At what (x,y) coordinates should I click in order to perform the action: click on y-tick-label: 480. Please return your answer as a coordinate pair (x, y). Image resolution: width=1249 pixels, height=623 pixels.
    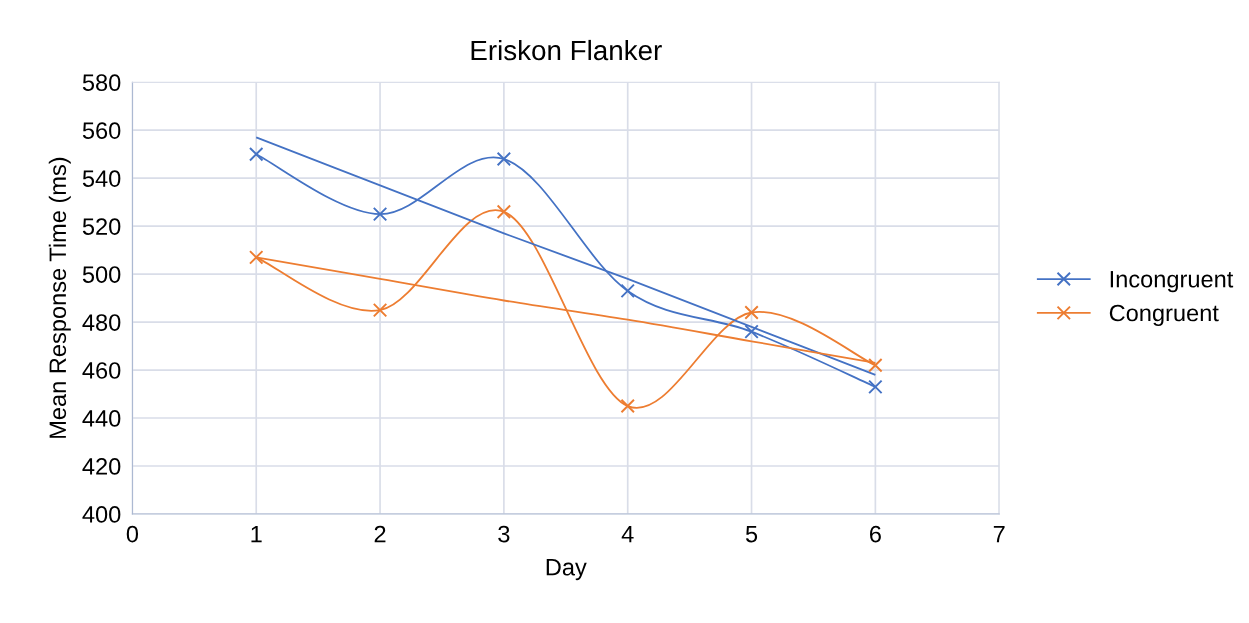
    Looking at the image, I should click on (101, 322).